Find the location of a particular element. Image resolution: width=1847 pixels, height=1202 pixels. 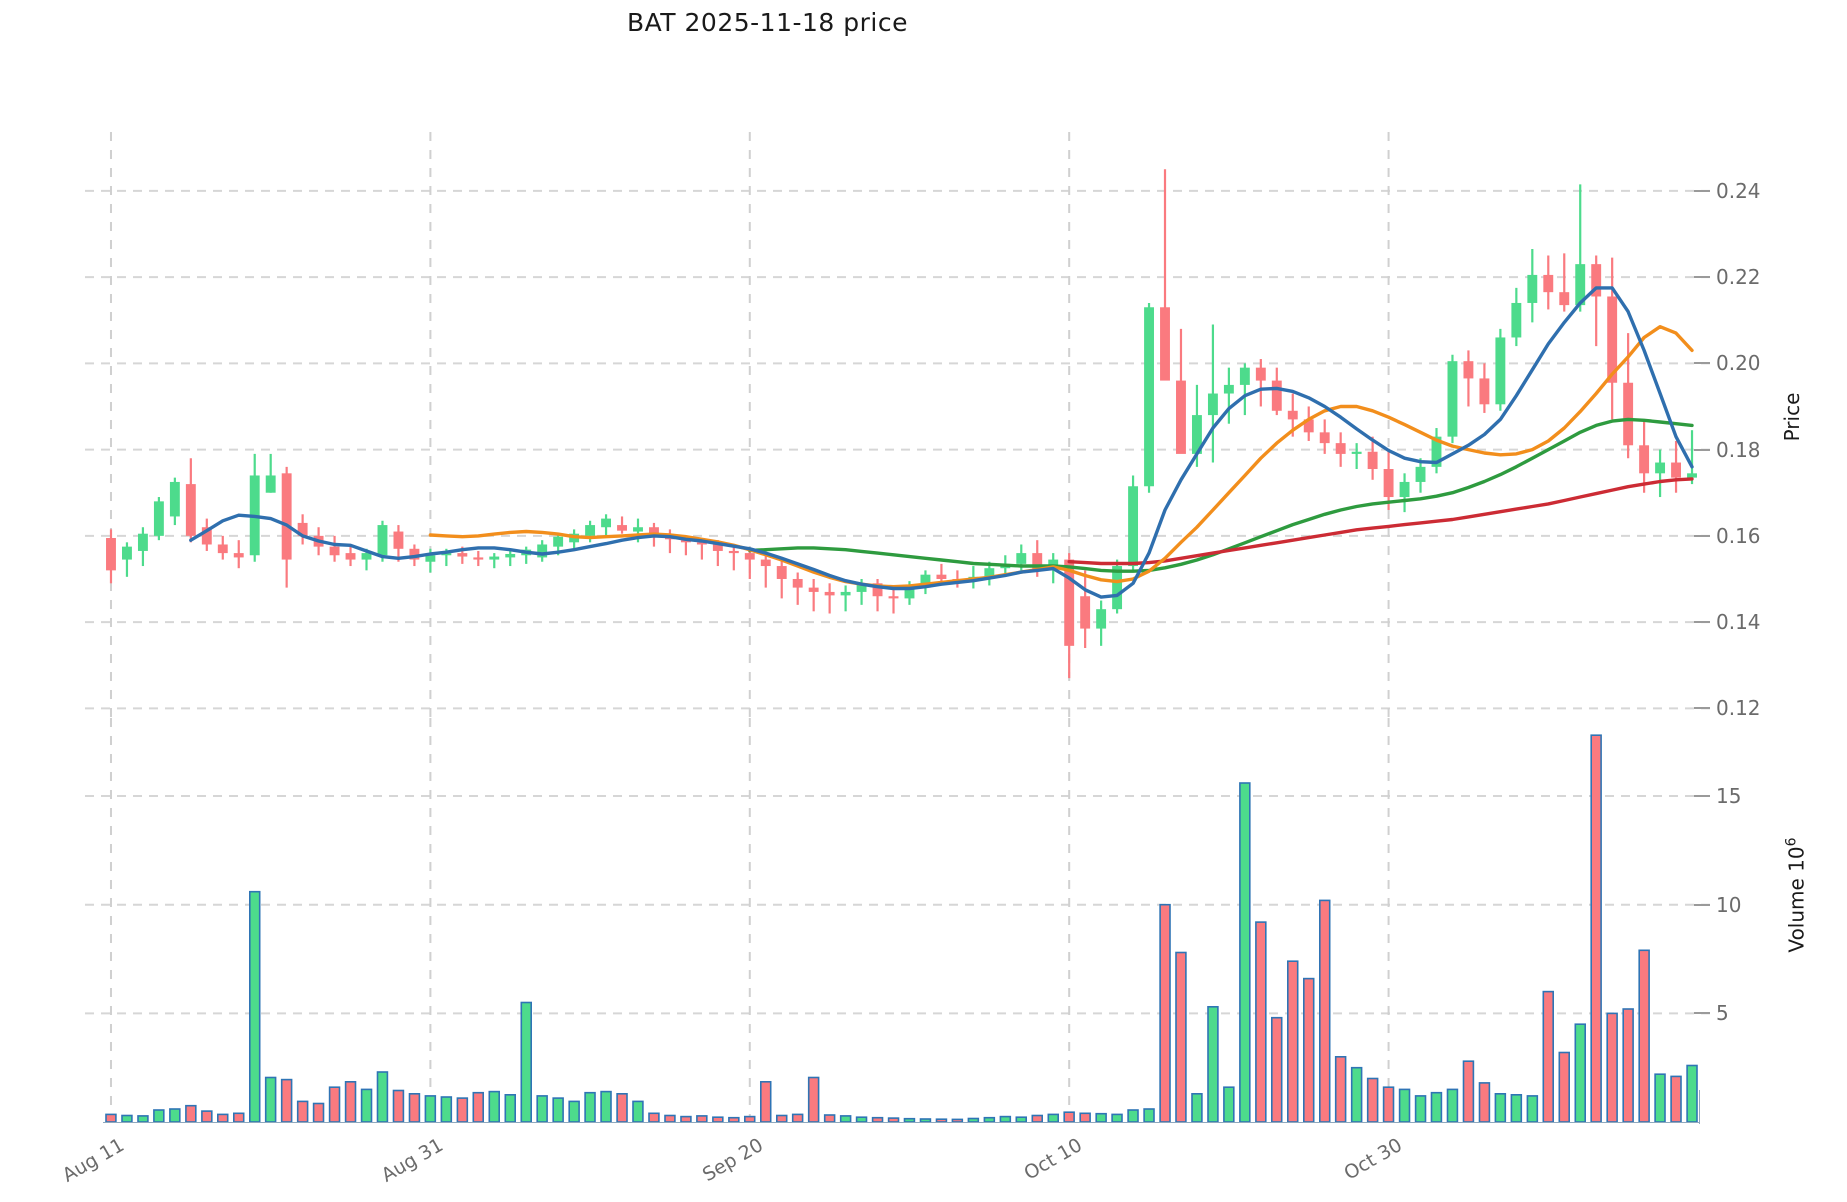

price-tick-label: 0.16 is located at coordinates (1738, 535).